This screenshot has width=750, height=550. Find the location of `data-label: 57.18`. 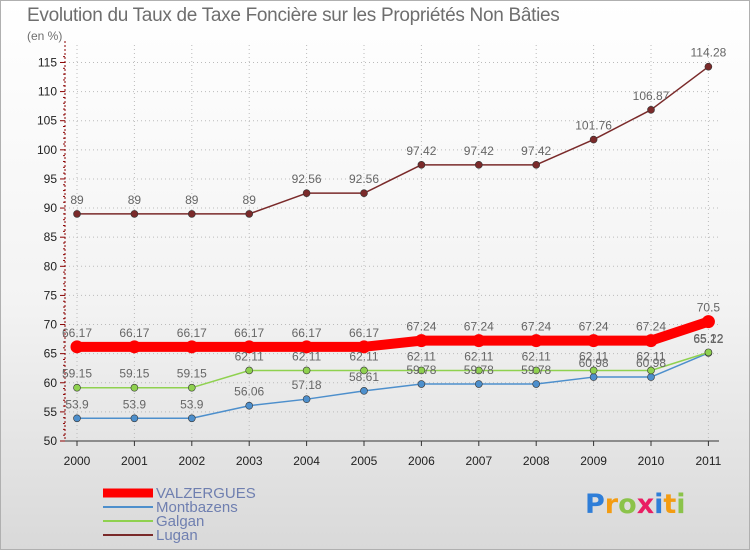

data-label: 57.18 is located at coordinates (307, 385).